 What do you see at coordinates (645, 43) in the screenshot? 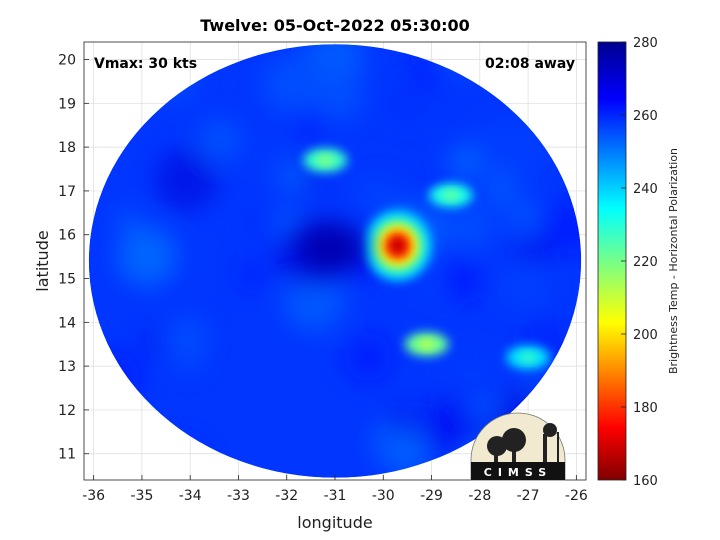
I see `colorbar-tick-label: 280` at bounding box center [645, 43].